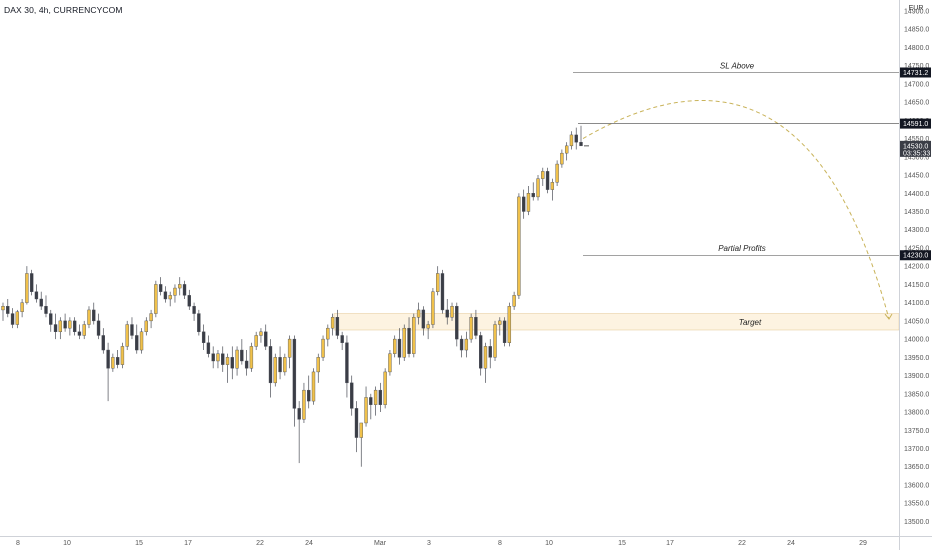 Image resolution: width=932 pixels, height=550 pixels. I want to click on price-tick-label: 14300.0, so click(916, 230).